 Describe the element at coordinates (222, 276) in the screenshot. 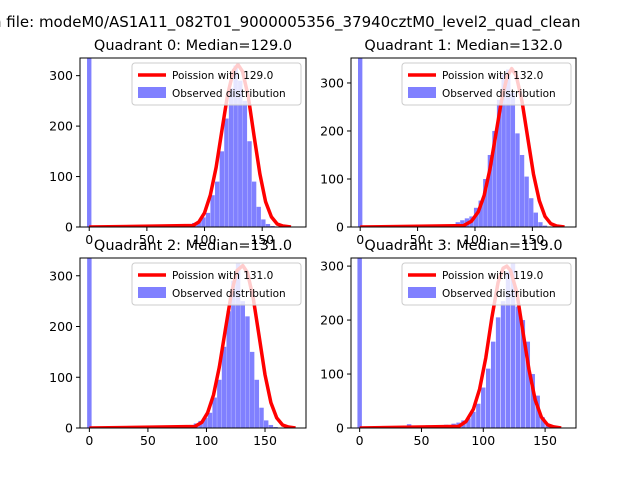

I see `legend-fit-label: Poission with 131.0` at that location.